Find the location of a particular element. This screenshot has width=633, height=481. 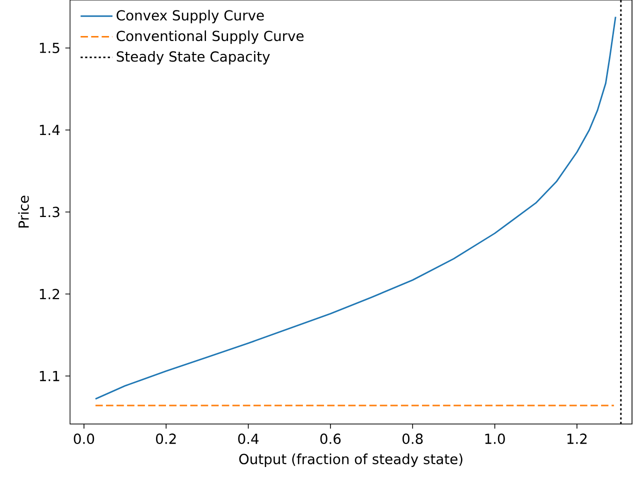

x-axis-title: Output (fraction of steady state) is located at coordinates (350, 460).